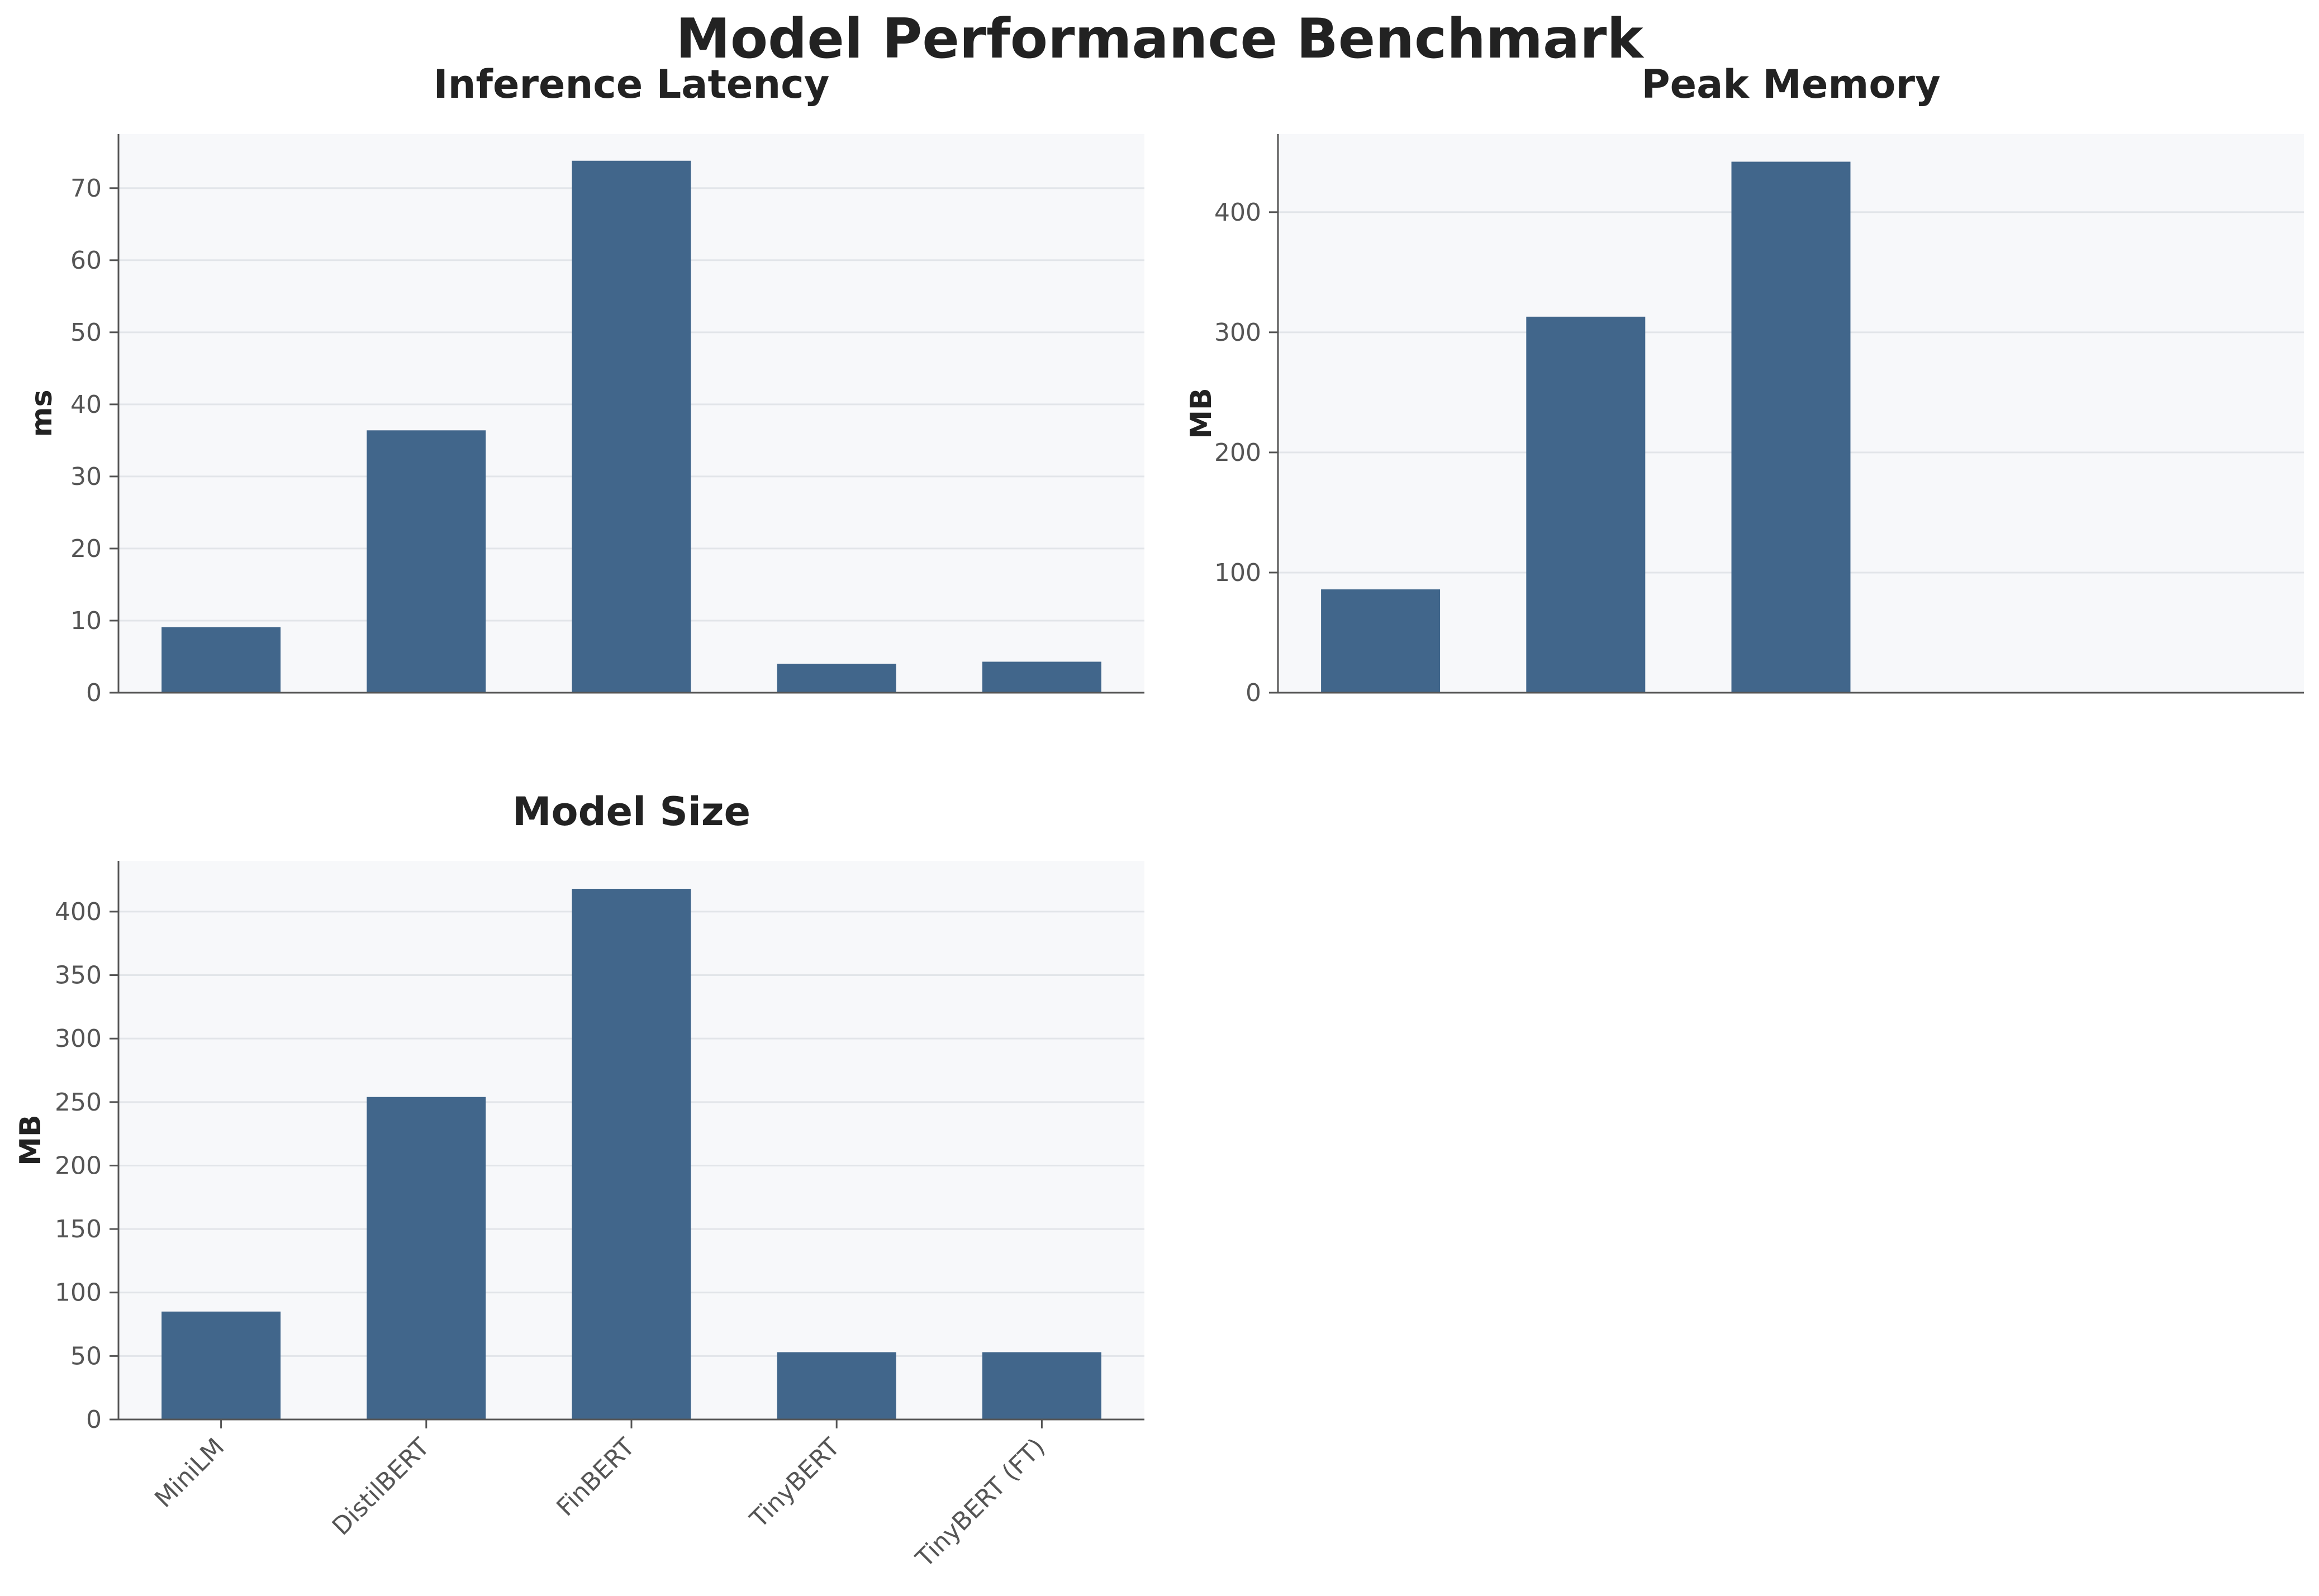  What do you see at coordinates (189, 1473) in the screenshot?
I see `x-tick-label-minilm: MiniLM` at bounding box center [189, 1473].